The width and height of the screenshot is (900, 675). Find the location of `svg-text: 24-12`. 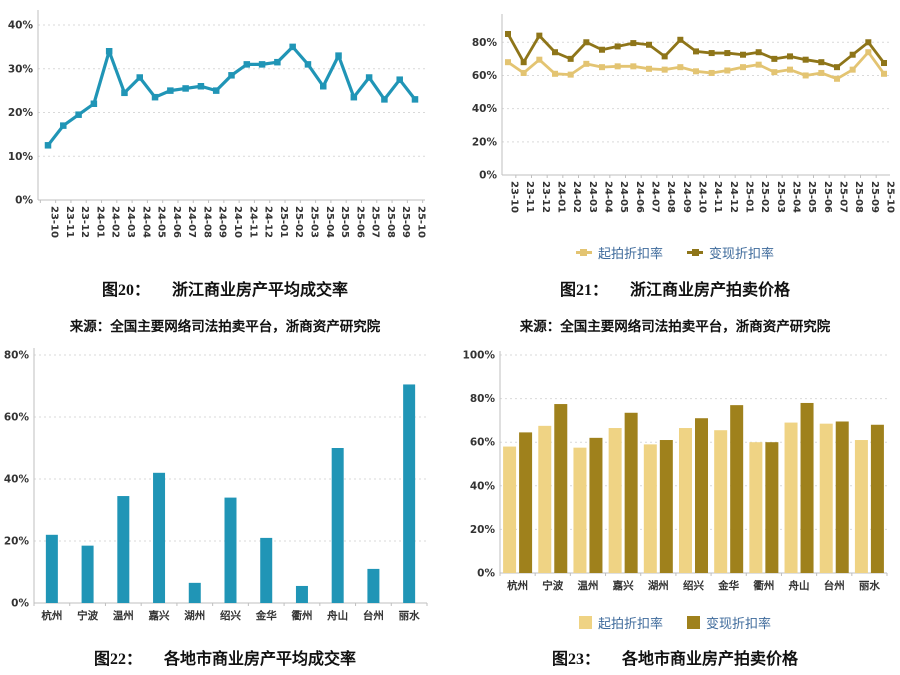

svg-text: 24-12 is located at coordinates (733, 197).